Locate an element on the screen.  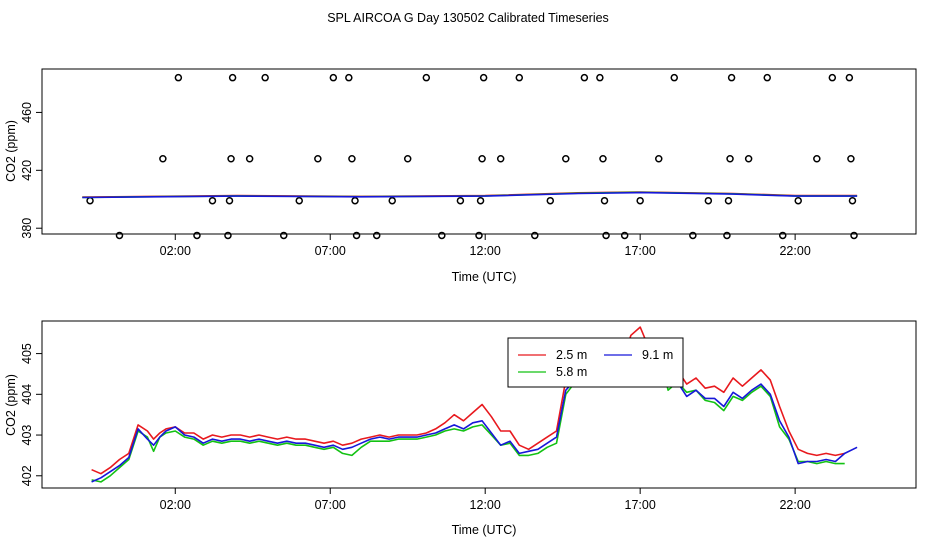
y-axis: 402 403 404 405 is located at coordinates (31, 414).